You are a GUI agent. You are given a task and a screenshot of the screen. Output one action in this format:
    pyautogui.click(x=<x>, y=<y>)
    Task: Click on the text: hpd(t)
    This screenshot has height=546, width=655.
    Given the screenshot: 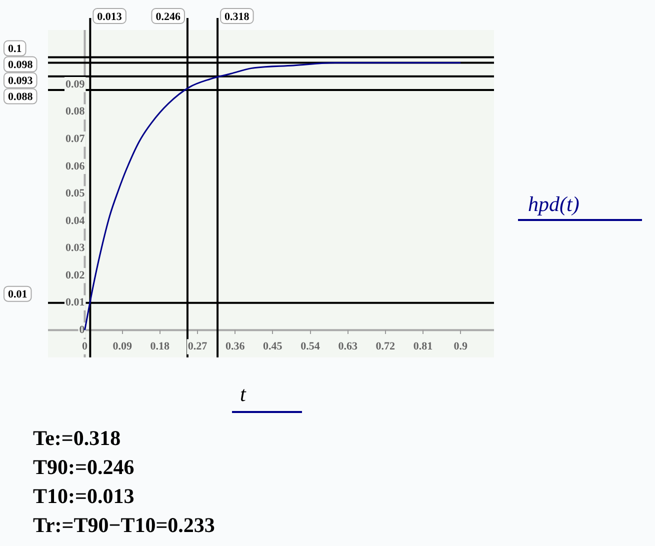 What is the action you would take?
    pyautogui.click(x=580, y=206)
    